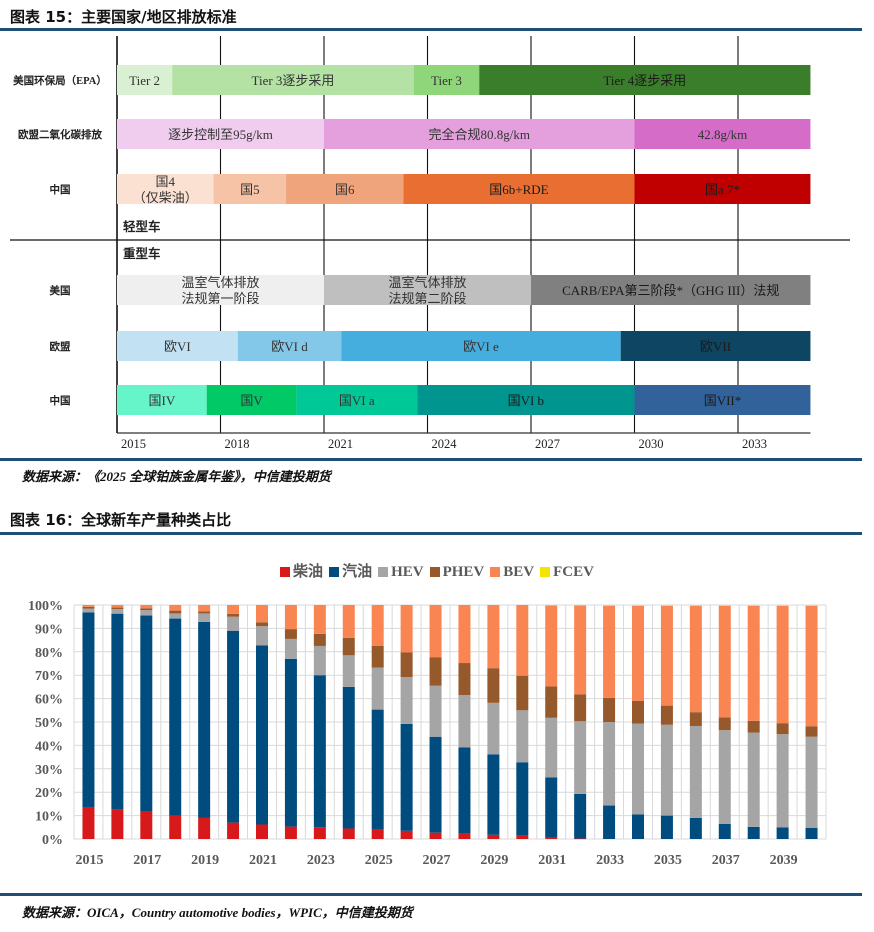  Describe the element at coordinates (289, 346) in the screenshot. I see `standard-segment-label: 欧VI d` at that location.